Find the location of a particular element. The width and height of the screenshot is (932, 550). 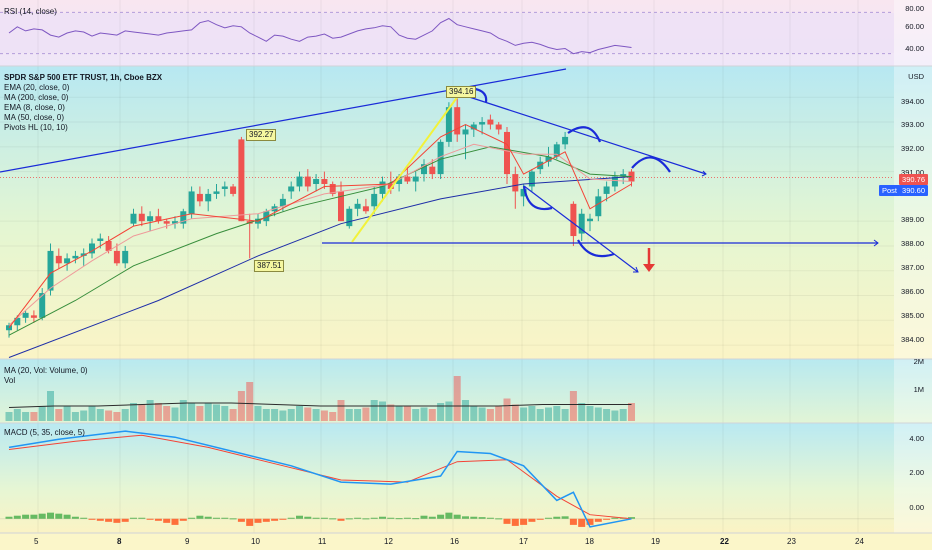

ema8-legend: EMA (8, close, 0) is located at coordinates (34, 107).